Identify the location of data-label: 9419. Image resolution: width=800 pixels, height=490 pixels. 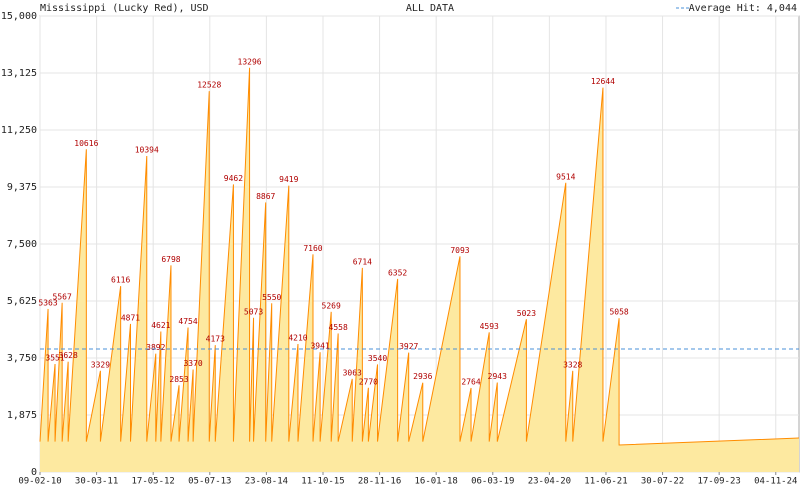
(288, 179).